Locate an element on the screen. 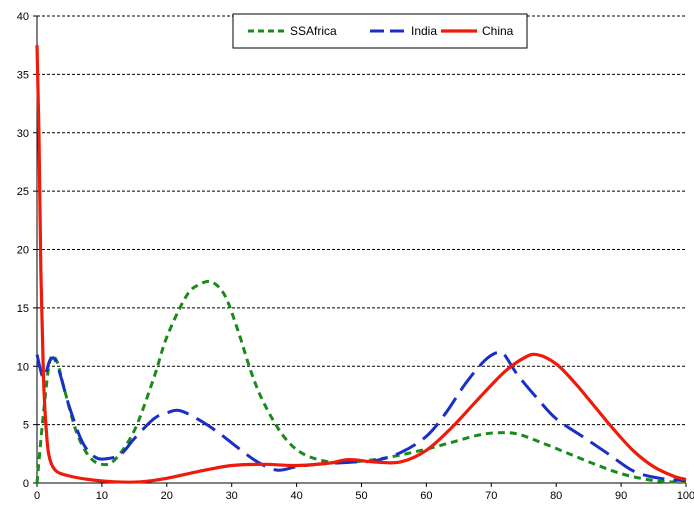 This screenshot has width=694, height=508. y-tick-label: 40 is located at coordinates (23, 17).